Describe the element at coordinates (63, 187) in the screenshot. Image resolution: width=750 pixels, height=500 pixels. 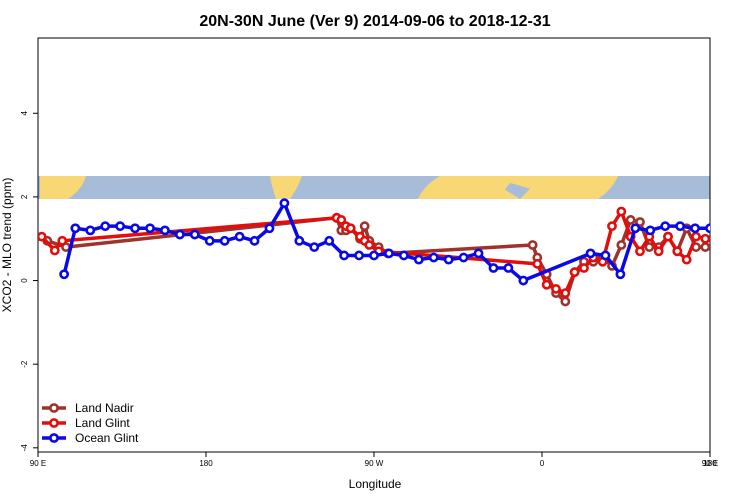
I see `landmass-asia` at that location.